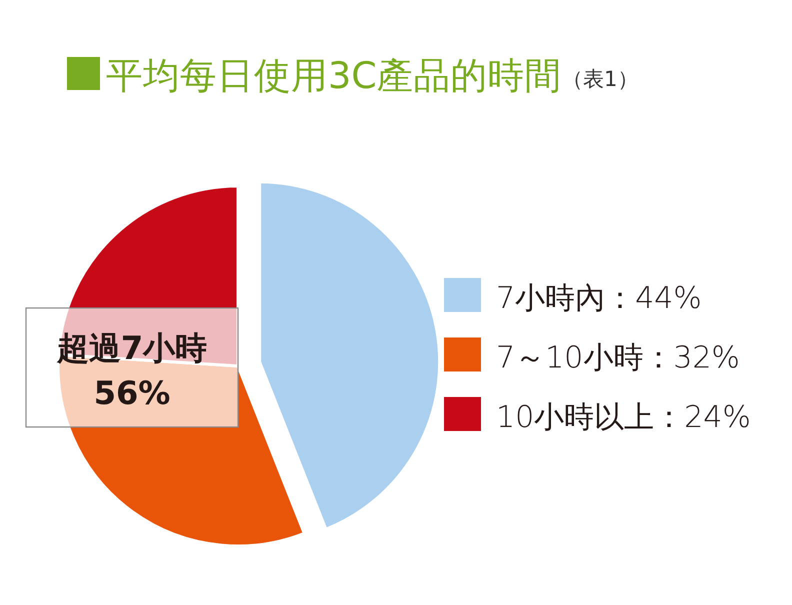  What do you see at coordinates (600, 79) in the screenshot?
I see `chart-subtitle: （表1）` at bounding box center [600, 79].